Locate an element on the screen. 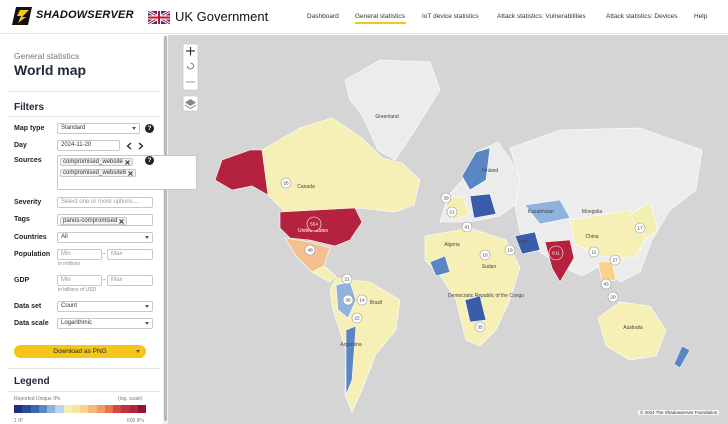 The width and height of the screenshot is (728, 424). tag-text: panos-compromised is located at coordinates (90, 220).